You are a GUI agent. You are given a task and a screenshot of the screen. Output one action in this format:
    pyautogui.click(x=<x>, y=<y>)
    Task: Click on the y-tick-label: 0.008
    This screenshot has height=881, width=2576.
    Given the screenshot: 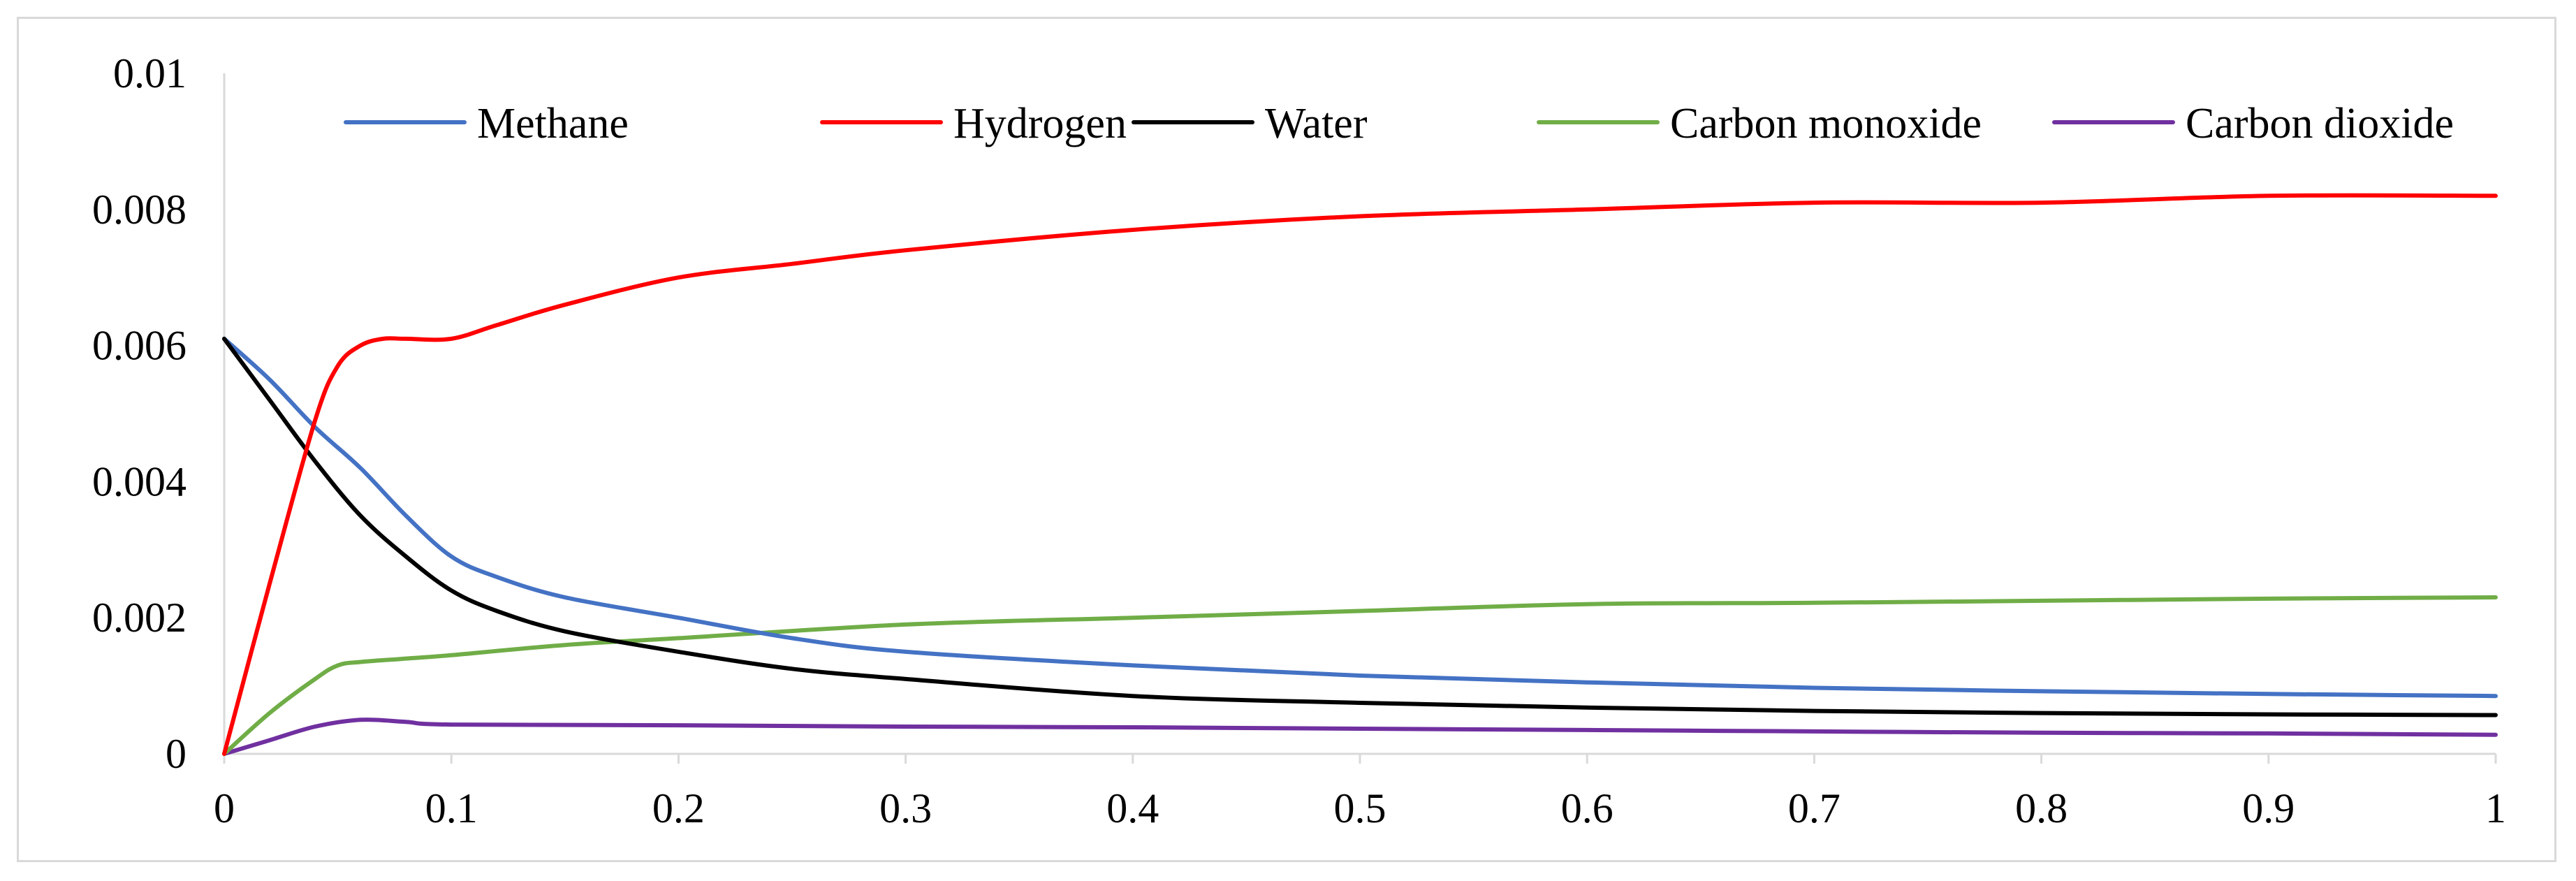 What is the action you would take?
    pyautogui.click(x=139, y=210)
    